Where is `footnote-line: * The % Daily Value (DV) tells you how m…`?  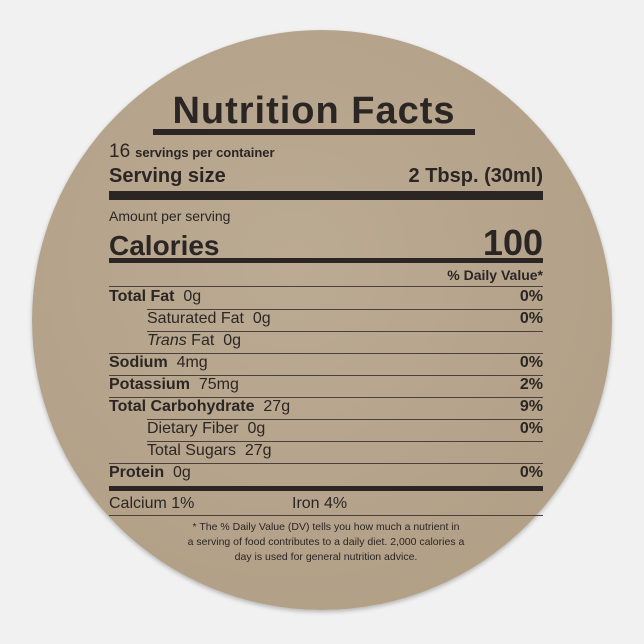
footnote-line: * The % Daily Value (DV) tells you how m… is located at coordinates (326, 527).